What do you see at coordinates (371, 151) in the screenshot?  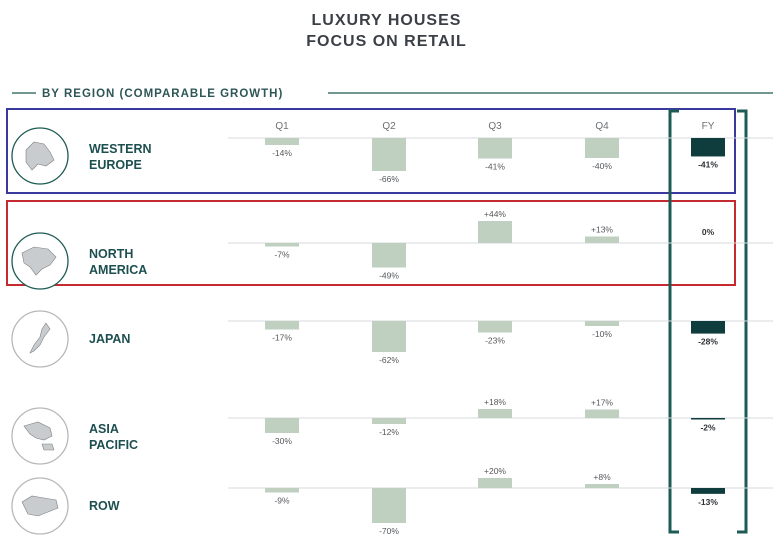 I see `western-europe-highlight-box` at bounding box center [371, 151].